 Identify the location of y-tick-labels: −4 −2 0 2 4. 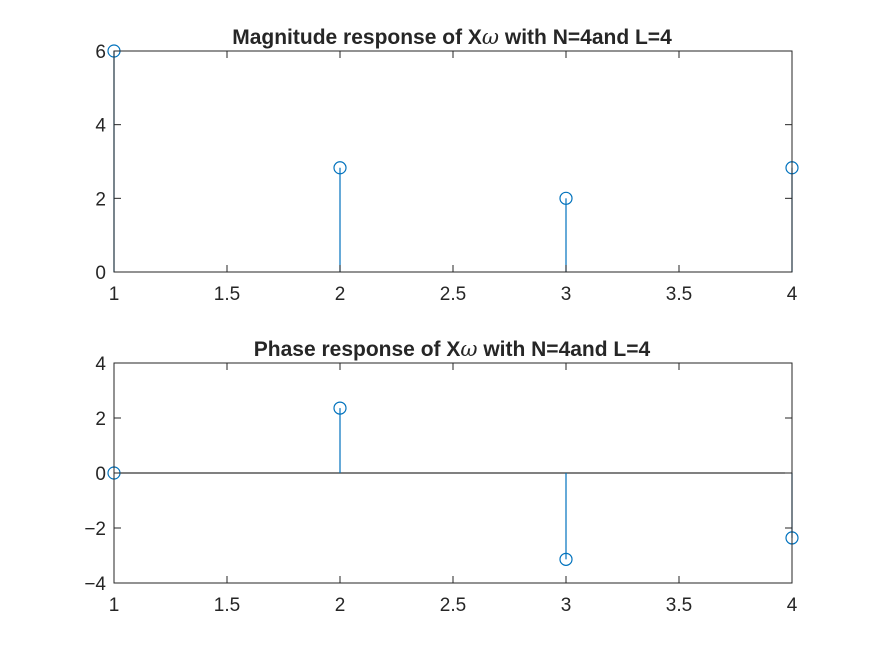
(95, 474).